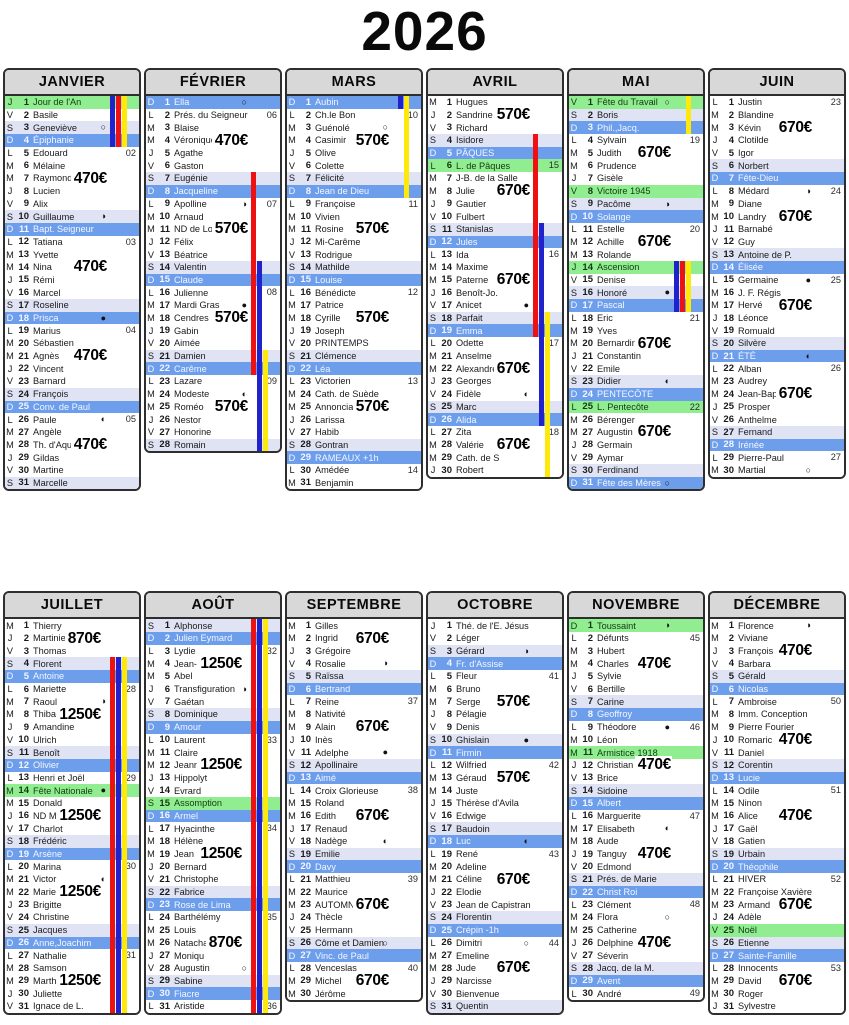 The width and height of the screenshot is (849, 1025). What do you see at coordinates (190, 203) in the screenshot?
I see `day-name: Apolline` at bounding box center [190, 203].